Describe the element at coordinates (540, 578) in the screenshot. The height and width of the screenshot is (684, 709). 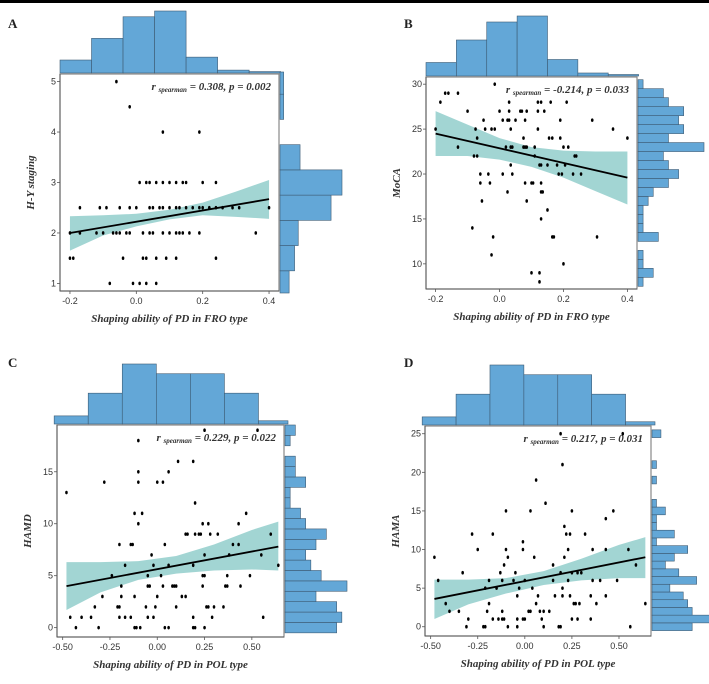
I see `regression-line` at that location.